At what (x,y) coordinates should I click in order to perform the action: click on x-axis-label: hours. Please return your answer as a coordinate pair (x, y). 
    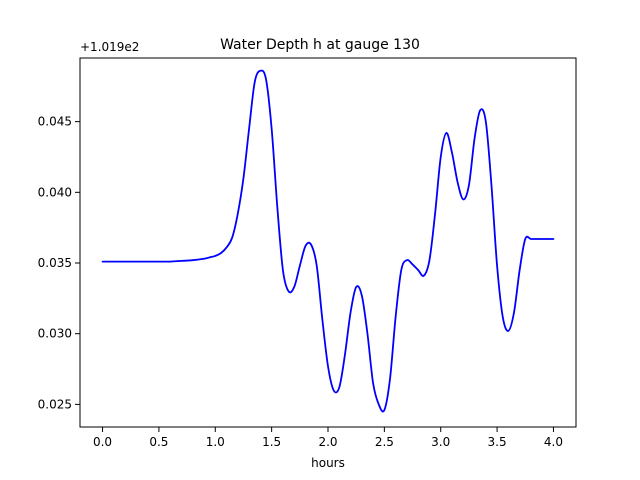
    Looking at the image, I should click on (328, 463).